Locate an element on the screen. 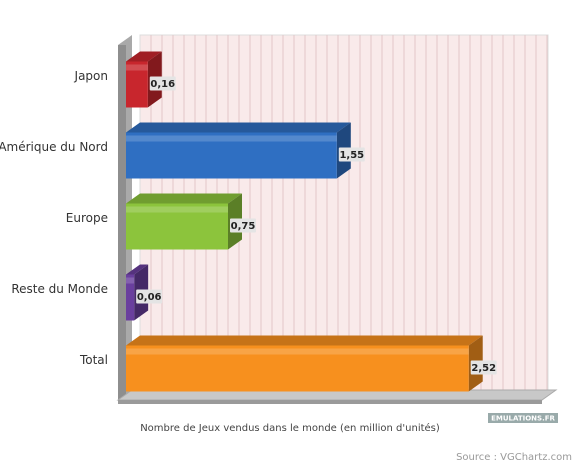 Image resolution: width=580 pixels, height=466 pixels. value-label: 2,52 is located at coordinates (483, 368).